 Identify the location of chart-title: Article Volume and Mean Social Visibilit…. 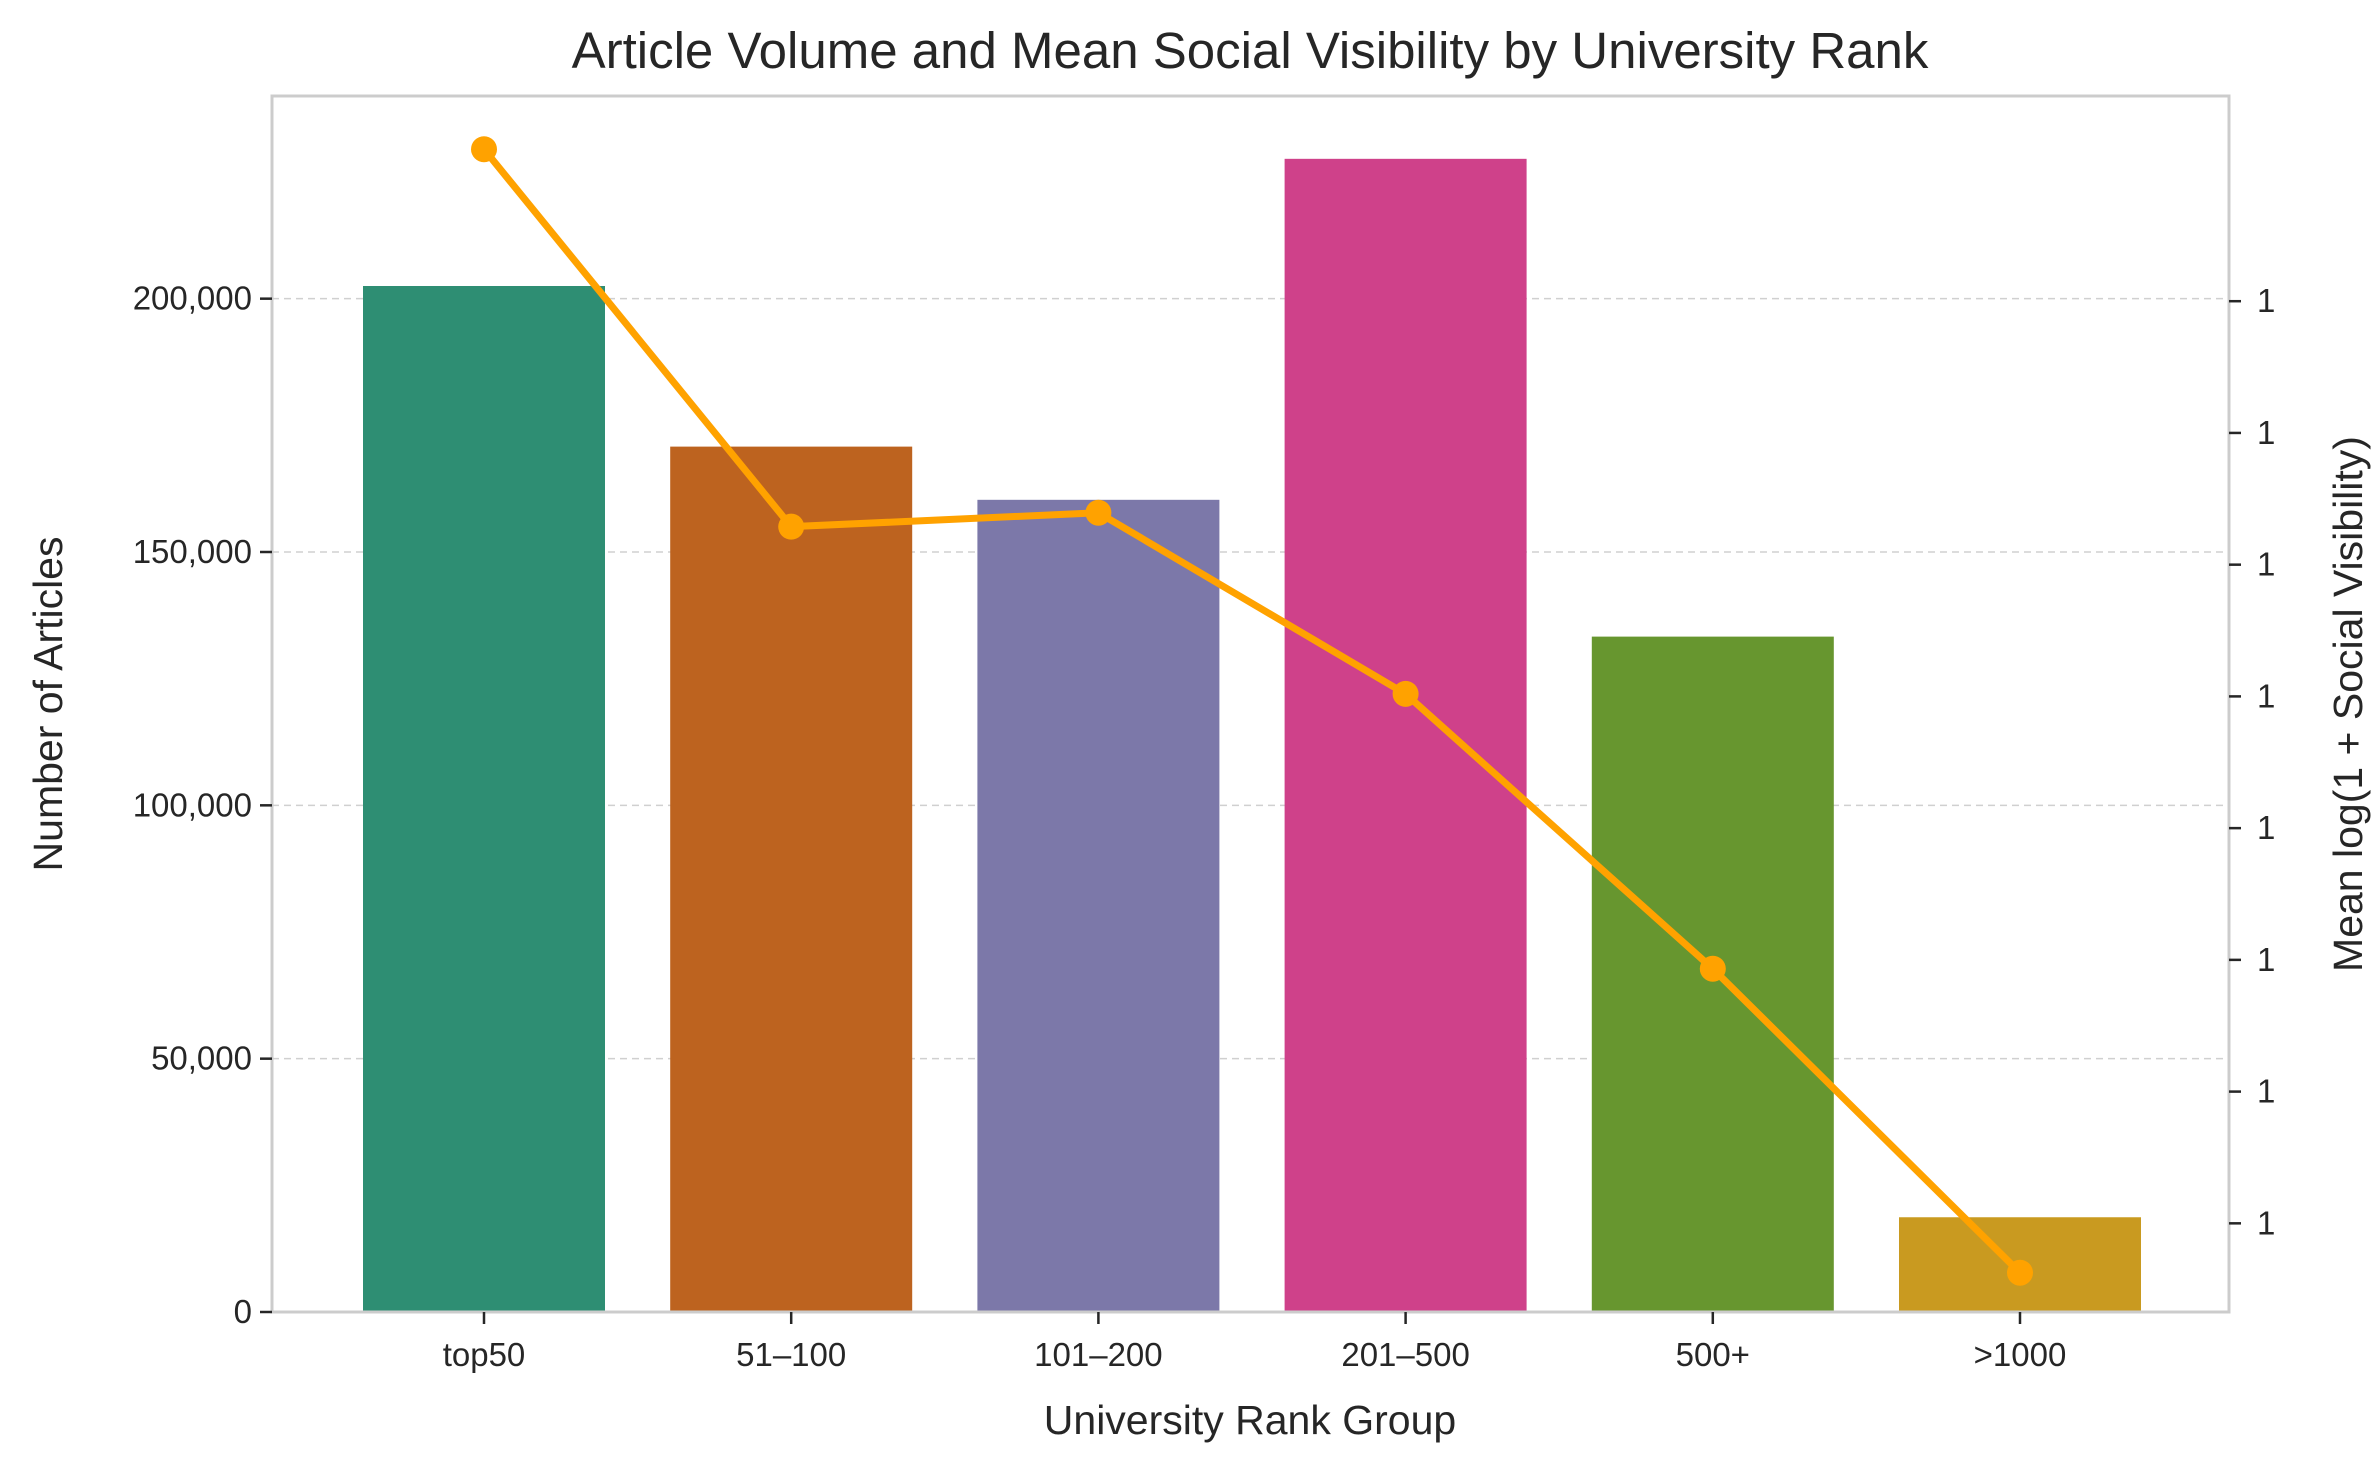
(1250, 50).